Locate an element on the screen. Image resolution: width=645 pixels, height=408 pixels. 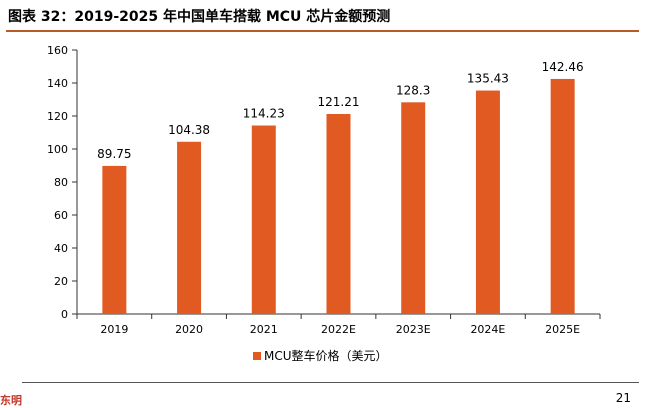
data-label: 114.23 is located at coordinates (264, 114).